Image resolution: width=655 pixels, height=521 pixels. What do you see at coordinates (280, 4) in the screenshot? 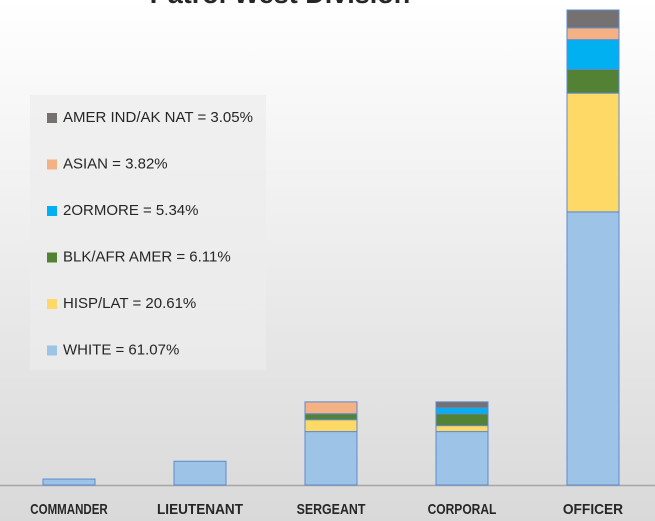
I see `chart-title: Patrol West Division` at bounding box center [280, 4].